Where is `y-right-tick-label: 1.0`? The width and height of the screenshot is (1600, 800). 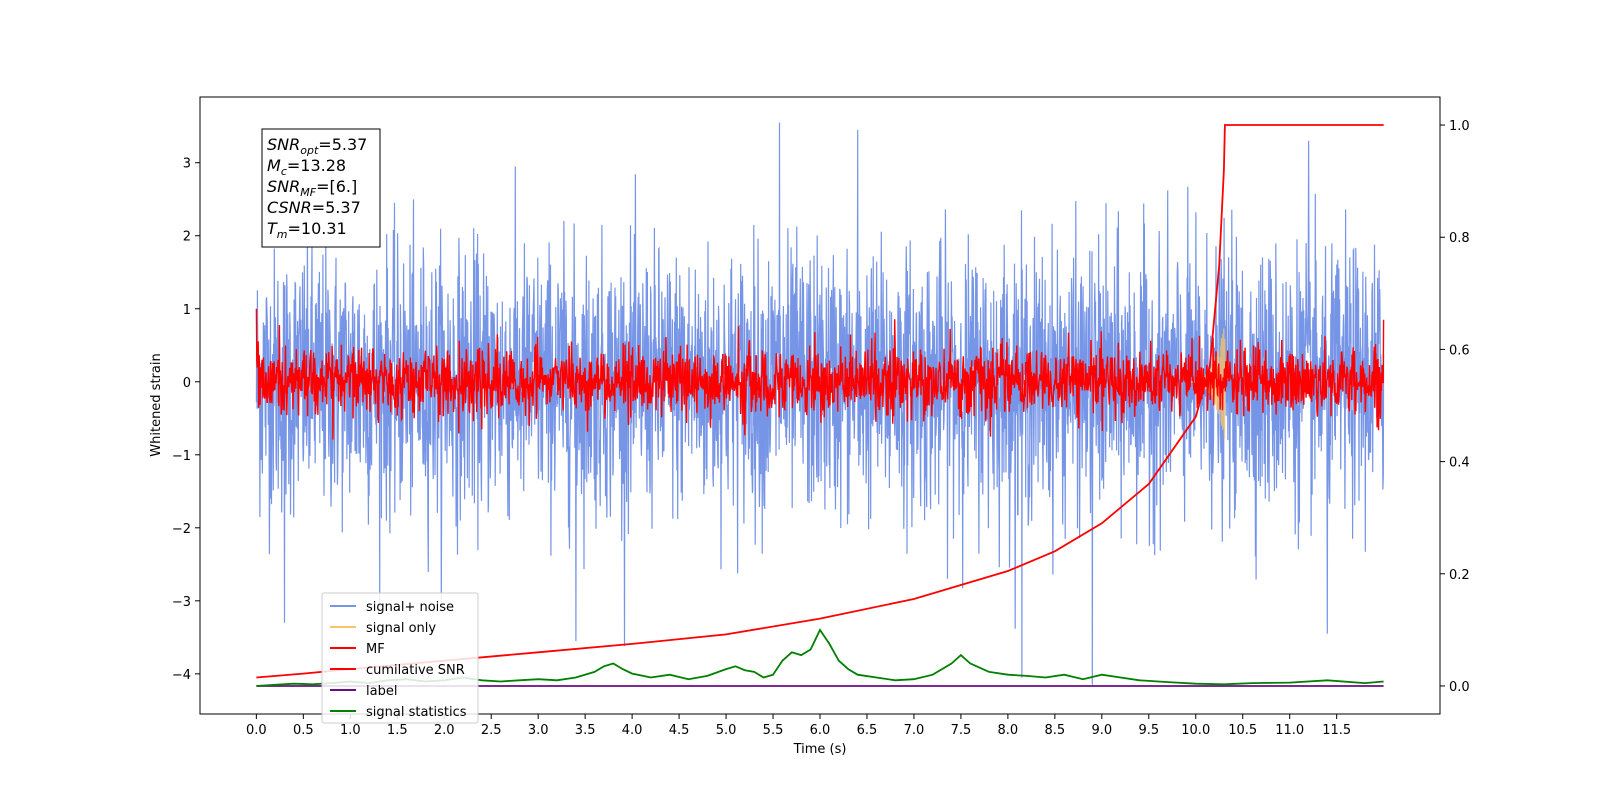 y-right-tick-label: 1.0 is located at coordinates (1459, 126).